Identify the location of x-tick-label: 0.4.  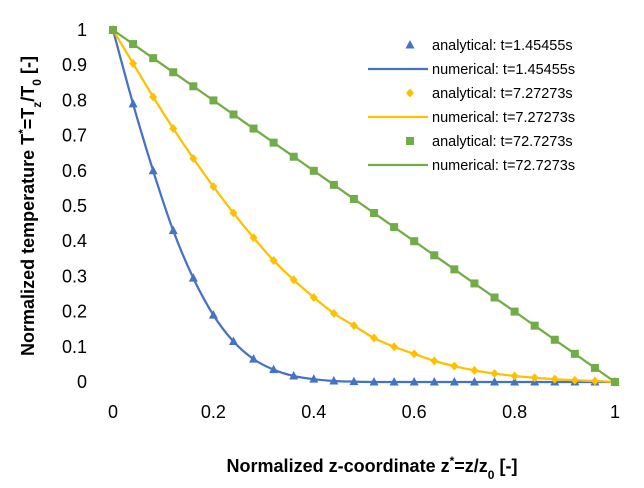
(313, 412).